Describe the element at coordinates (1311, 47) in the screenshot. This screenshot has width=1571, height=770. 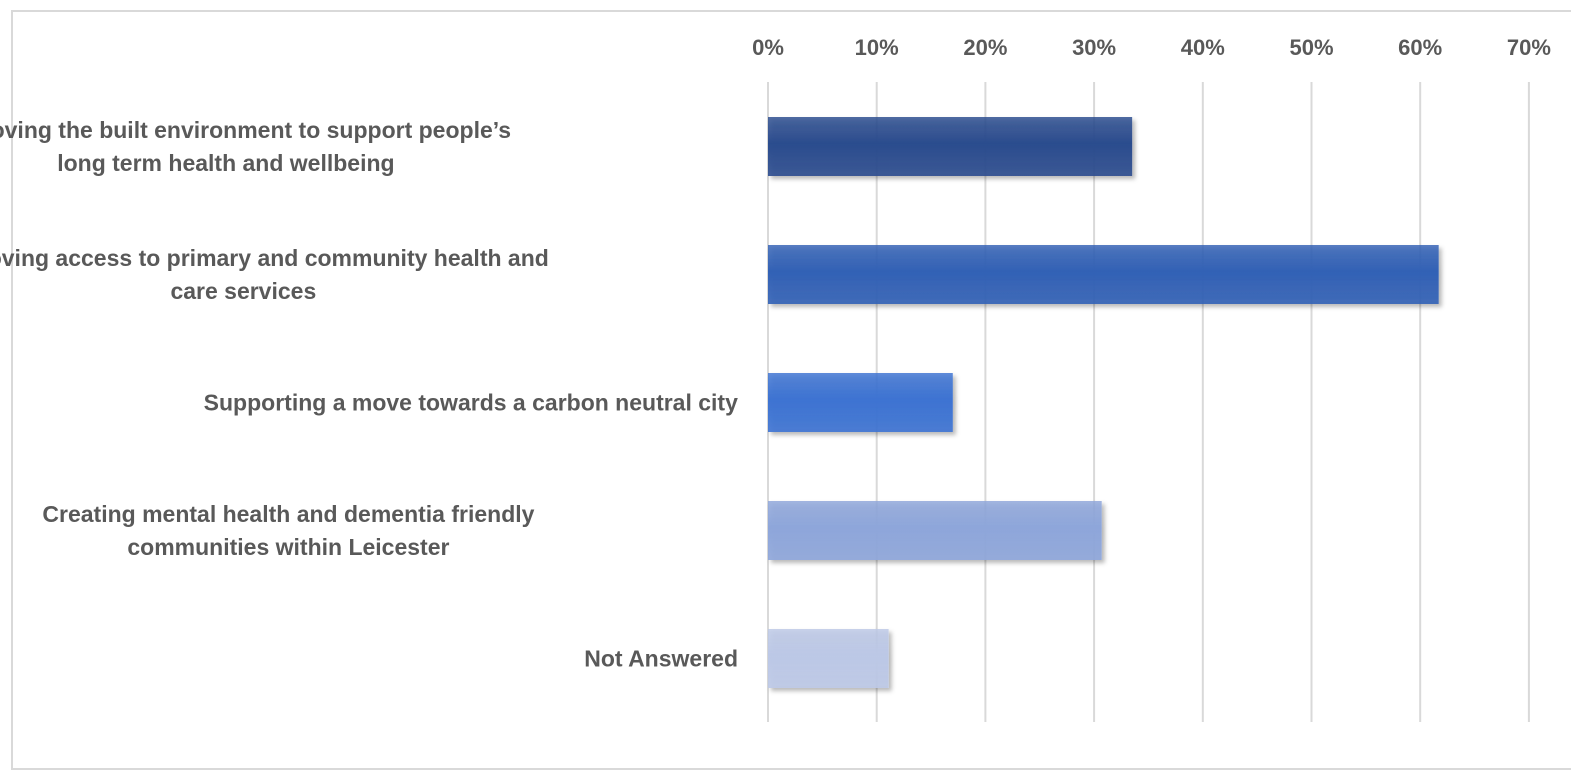
I see `x-tick-label: 50%` at that location.